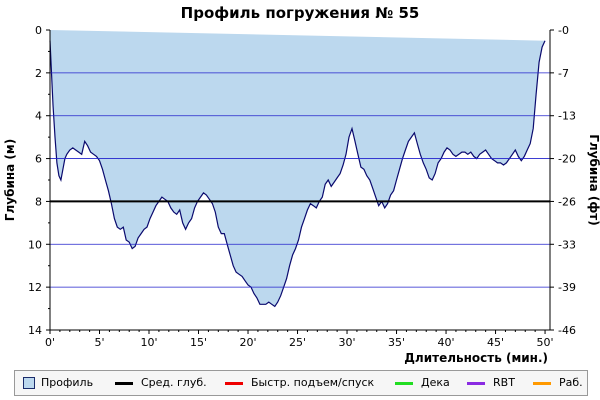  I want to click on legend-swatch-rbt, so click(476, 383).